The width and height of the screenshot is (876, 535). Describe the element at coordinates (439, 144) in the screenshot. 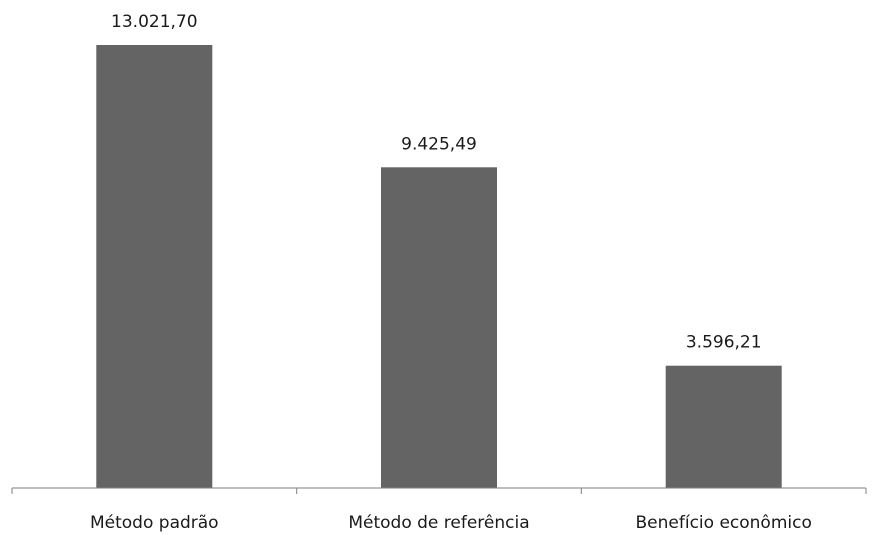

I see `data-label-2: 9.425,49` at that location.